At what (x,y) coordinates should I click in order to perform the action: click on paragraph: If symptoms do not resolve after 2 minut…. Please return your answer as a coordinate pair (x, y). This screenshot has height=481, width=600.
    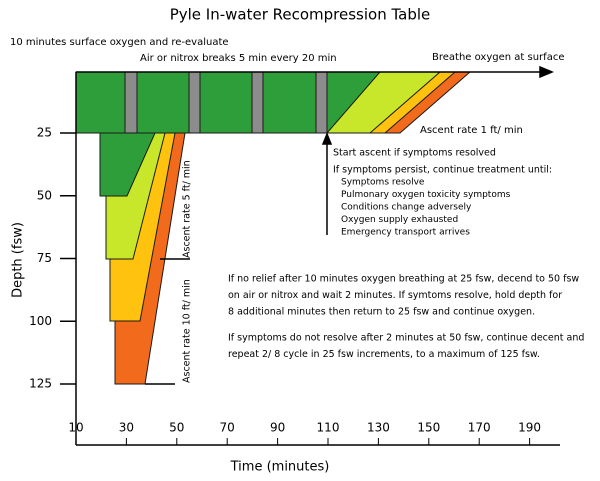
    Looking at the image, I should click on (406, 347).